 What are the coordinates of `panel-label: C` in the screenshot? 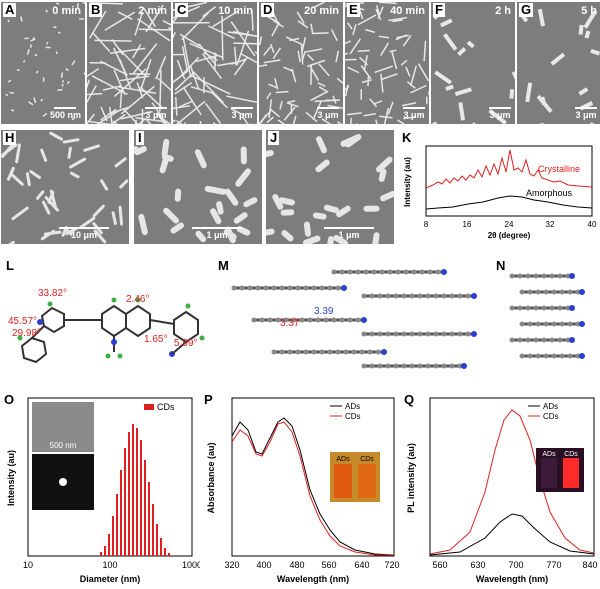 It's located at (182, 9).